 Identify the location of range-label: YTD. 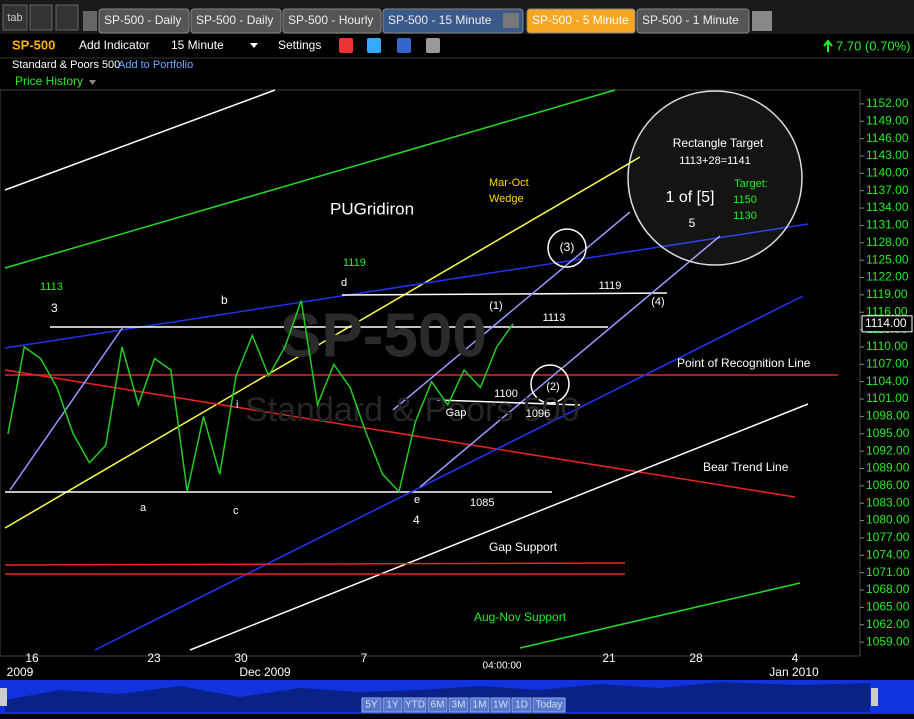
(415, 705).